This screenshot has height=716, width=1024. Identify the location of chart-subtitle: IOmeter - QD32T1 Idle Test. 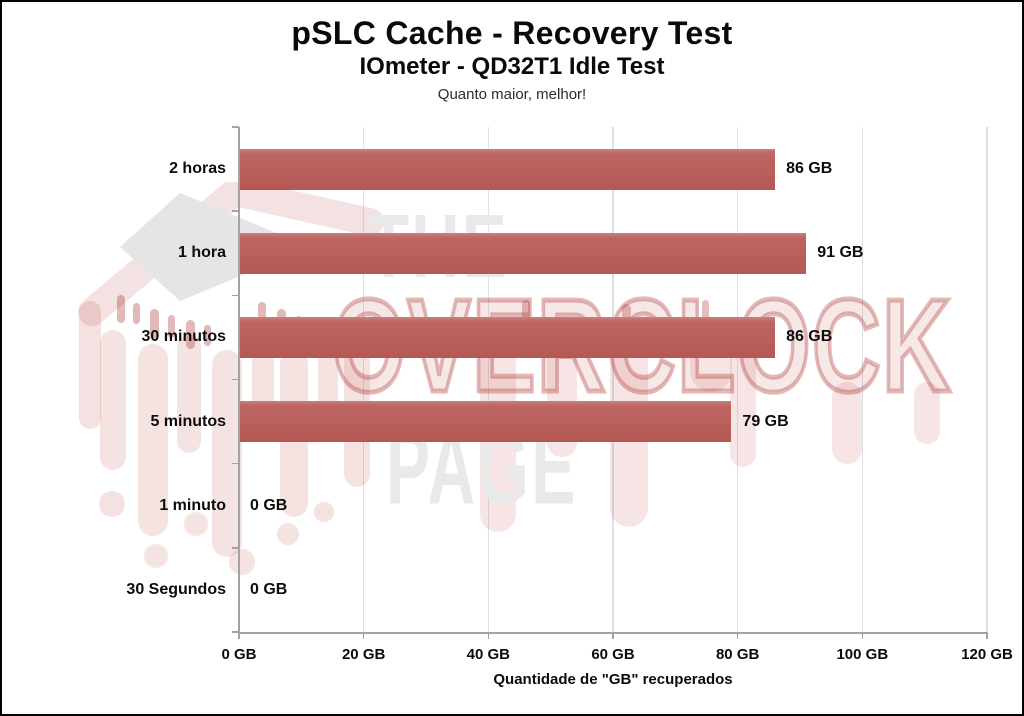
(512, 66).